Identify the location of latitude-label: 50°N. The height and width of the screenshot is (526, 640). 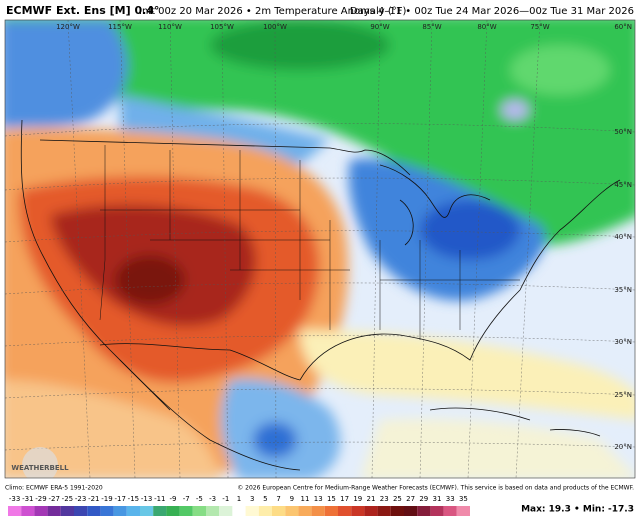
(623, 132).